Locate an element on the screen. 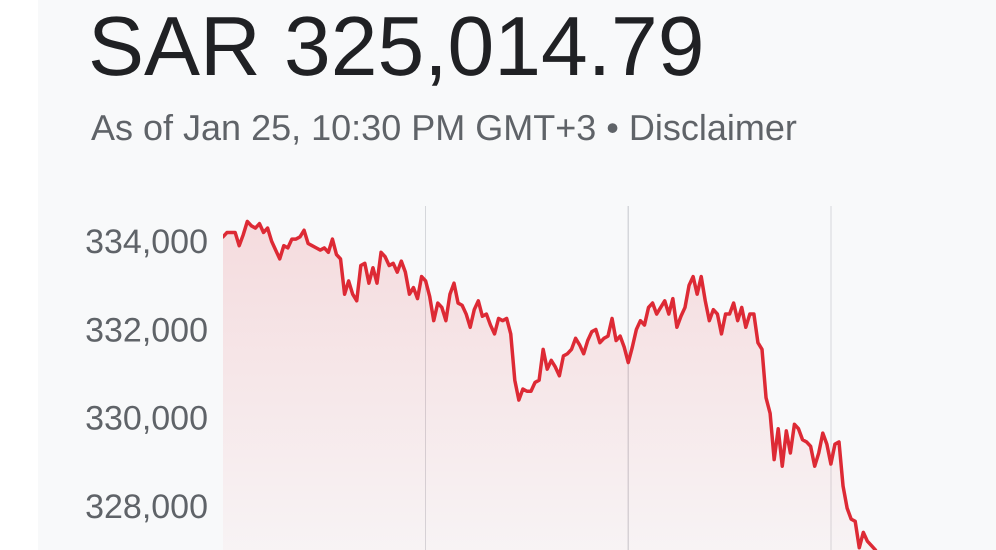  chart-title: SAR 325,014.79 is located at coordinates (396, 46).